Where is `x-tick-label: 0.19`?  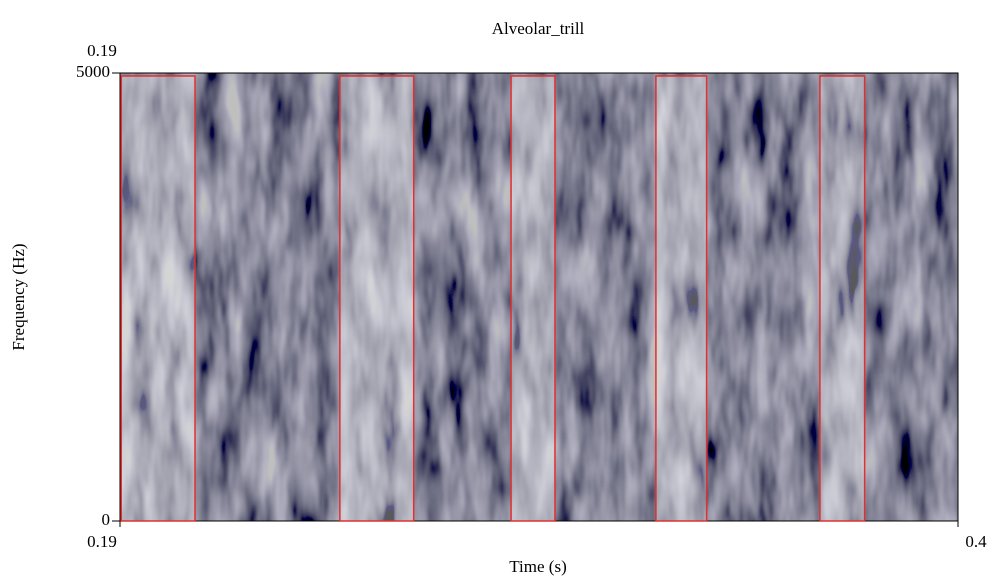
x-tick-label: 0.19 is located at coordinates (102, 541).